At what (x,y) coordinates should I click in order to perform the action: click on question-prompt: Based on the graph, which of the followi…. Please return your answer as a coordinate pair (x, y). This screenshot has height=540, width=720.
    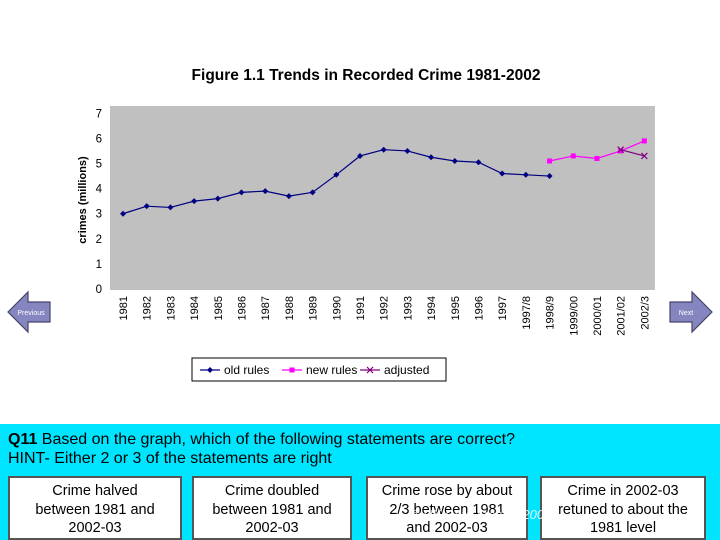
    Looking at the image, I should click on (276, 439).